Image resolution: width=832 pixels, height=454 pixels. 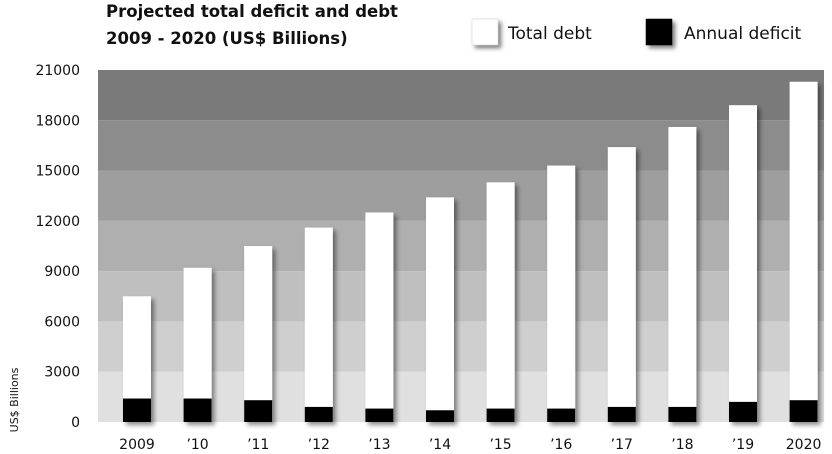 What do you see at coordinates (62, 272) in the screenshot?
I see `y-tick-label: 9000` at bounding box center [62, 272].